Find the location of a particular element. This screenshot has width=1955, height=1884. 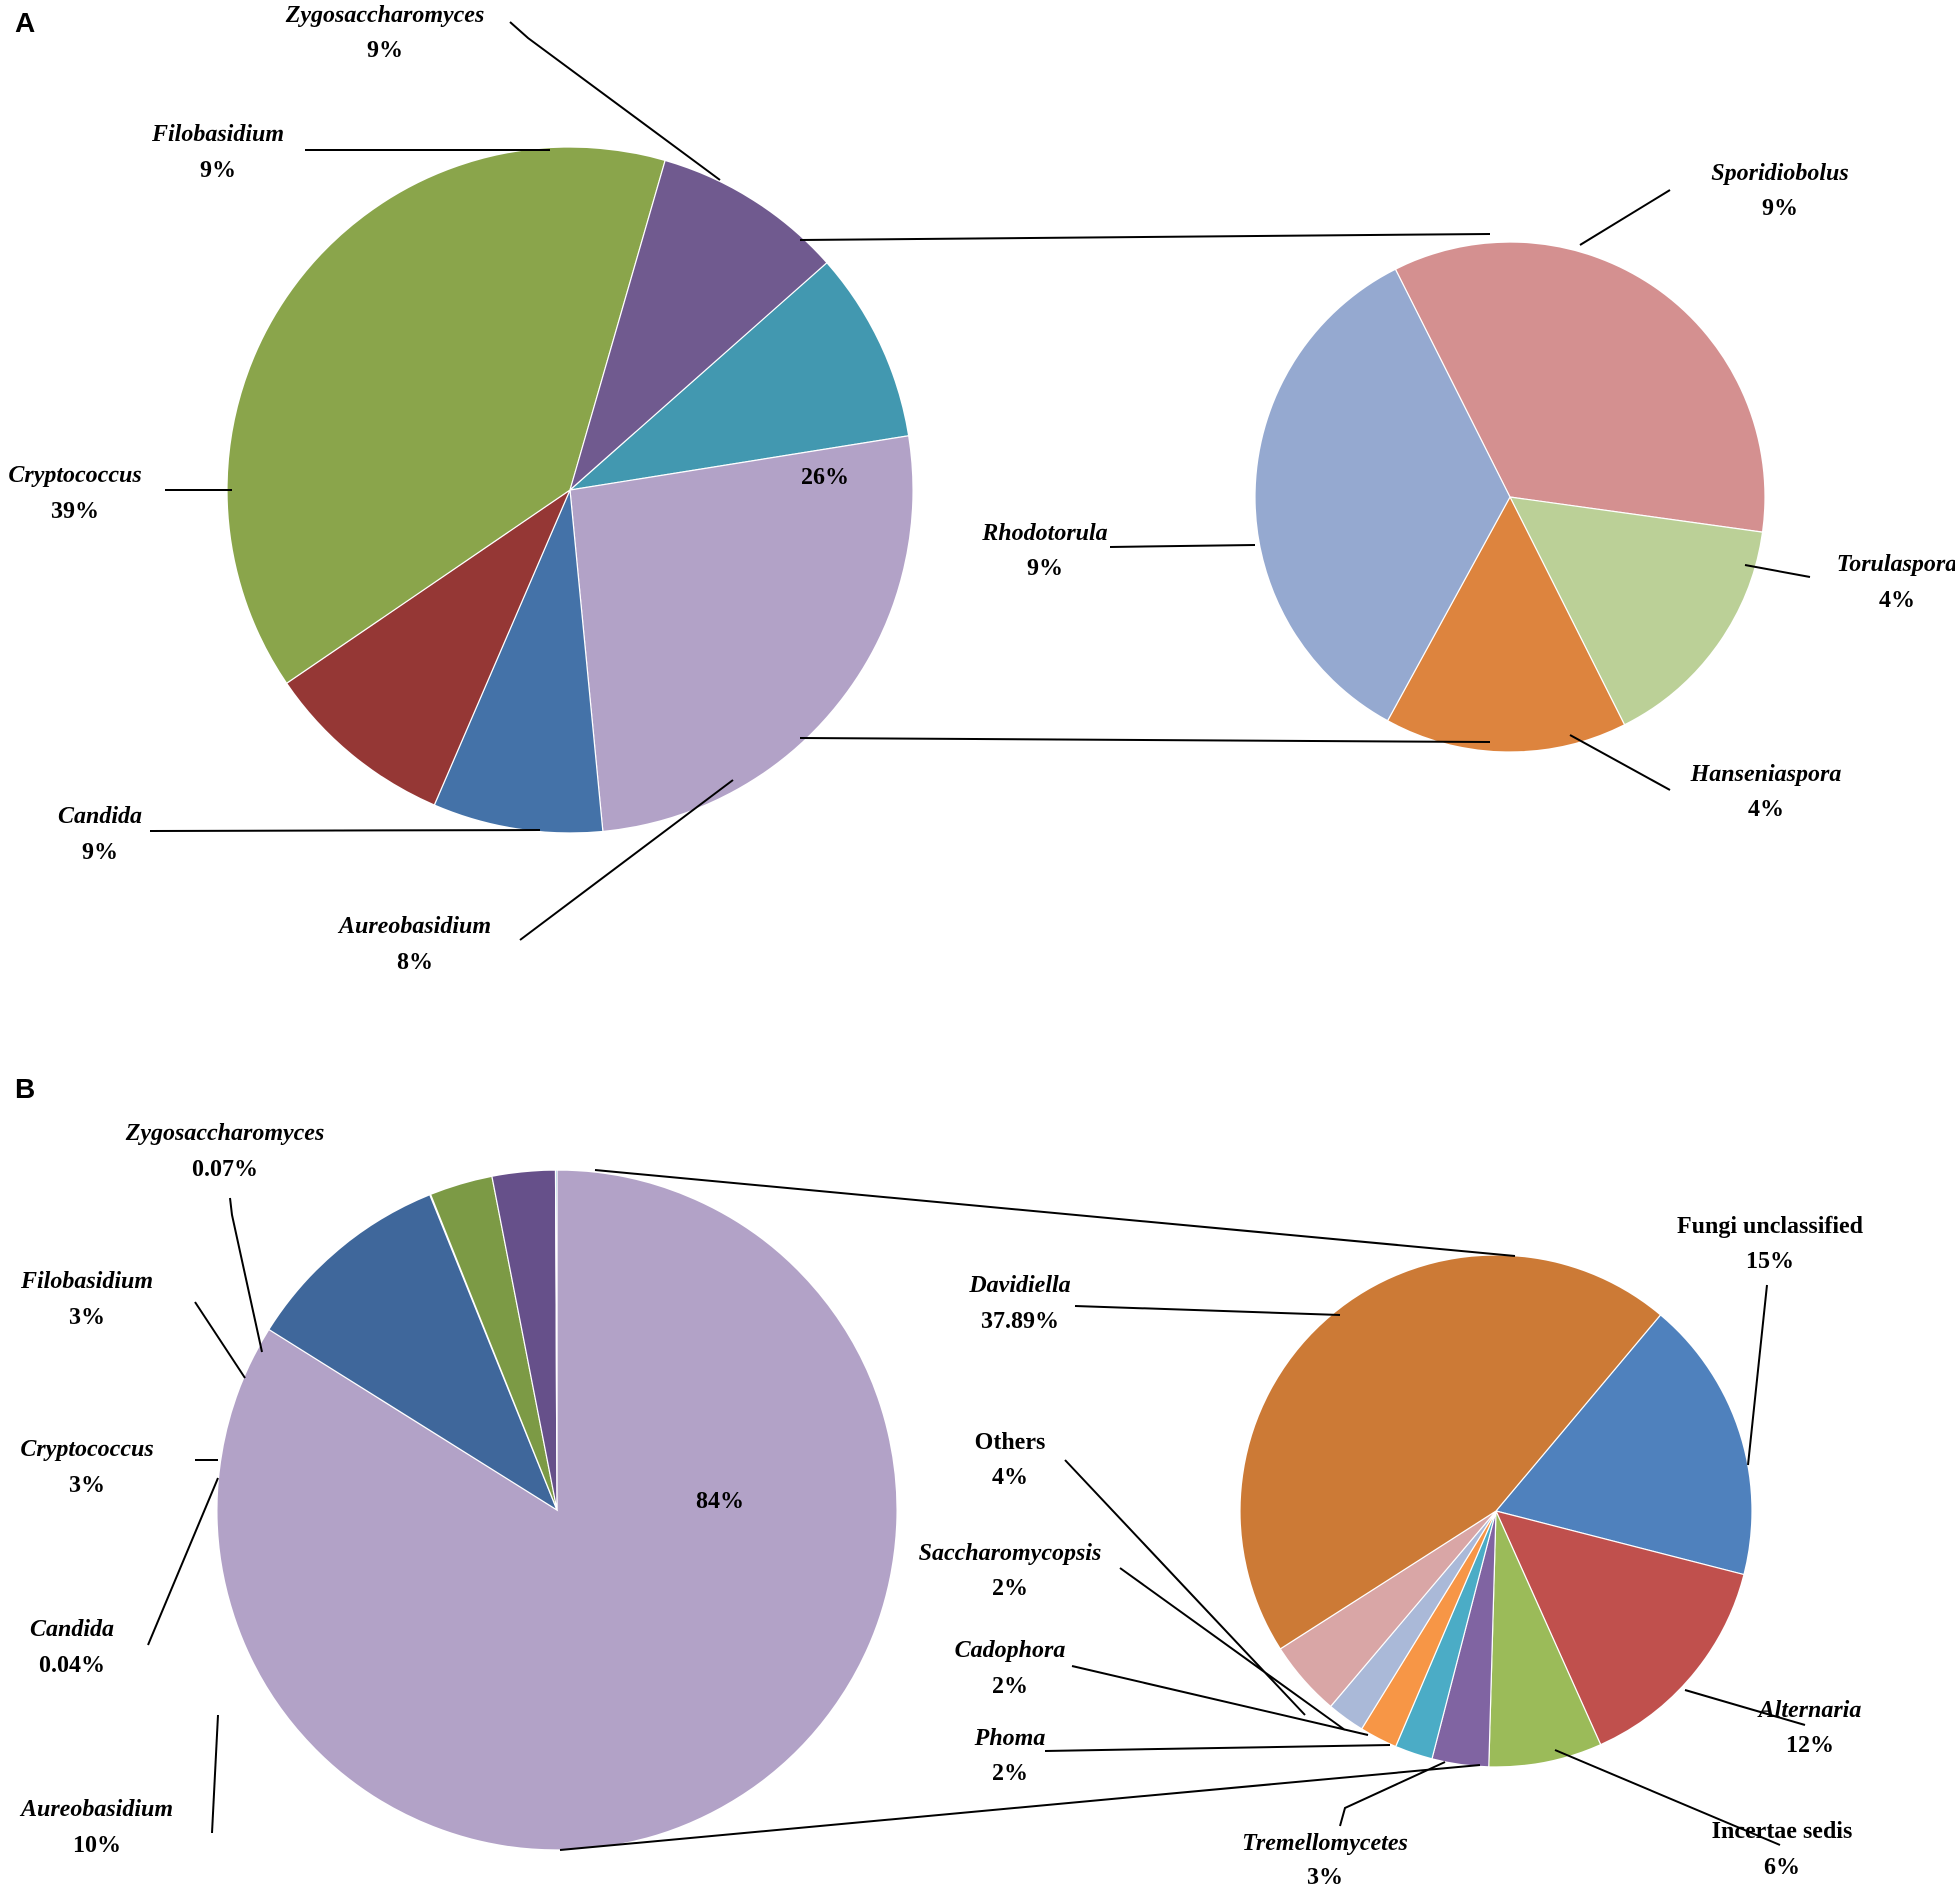

panel-a-letter: A is located at coordinates (25, 22).